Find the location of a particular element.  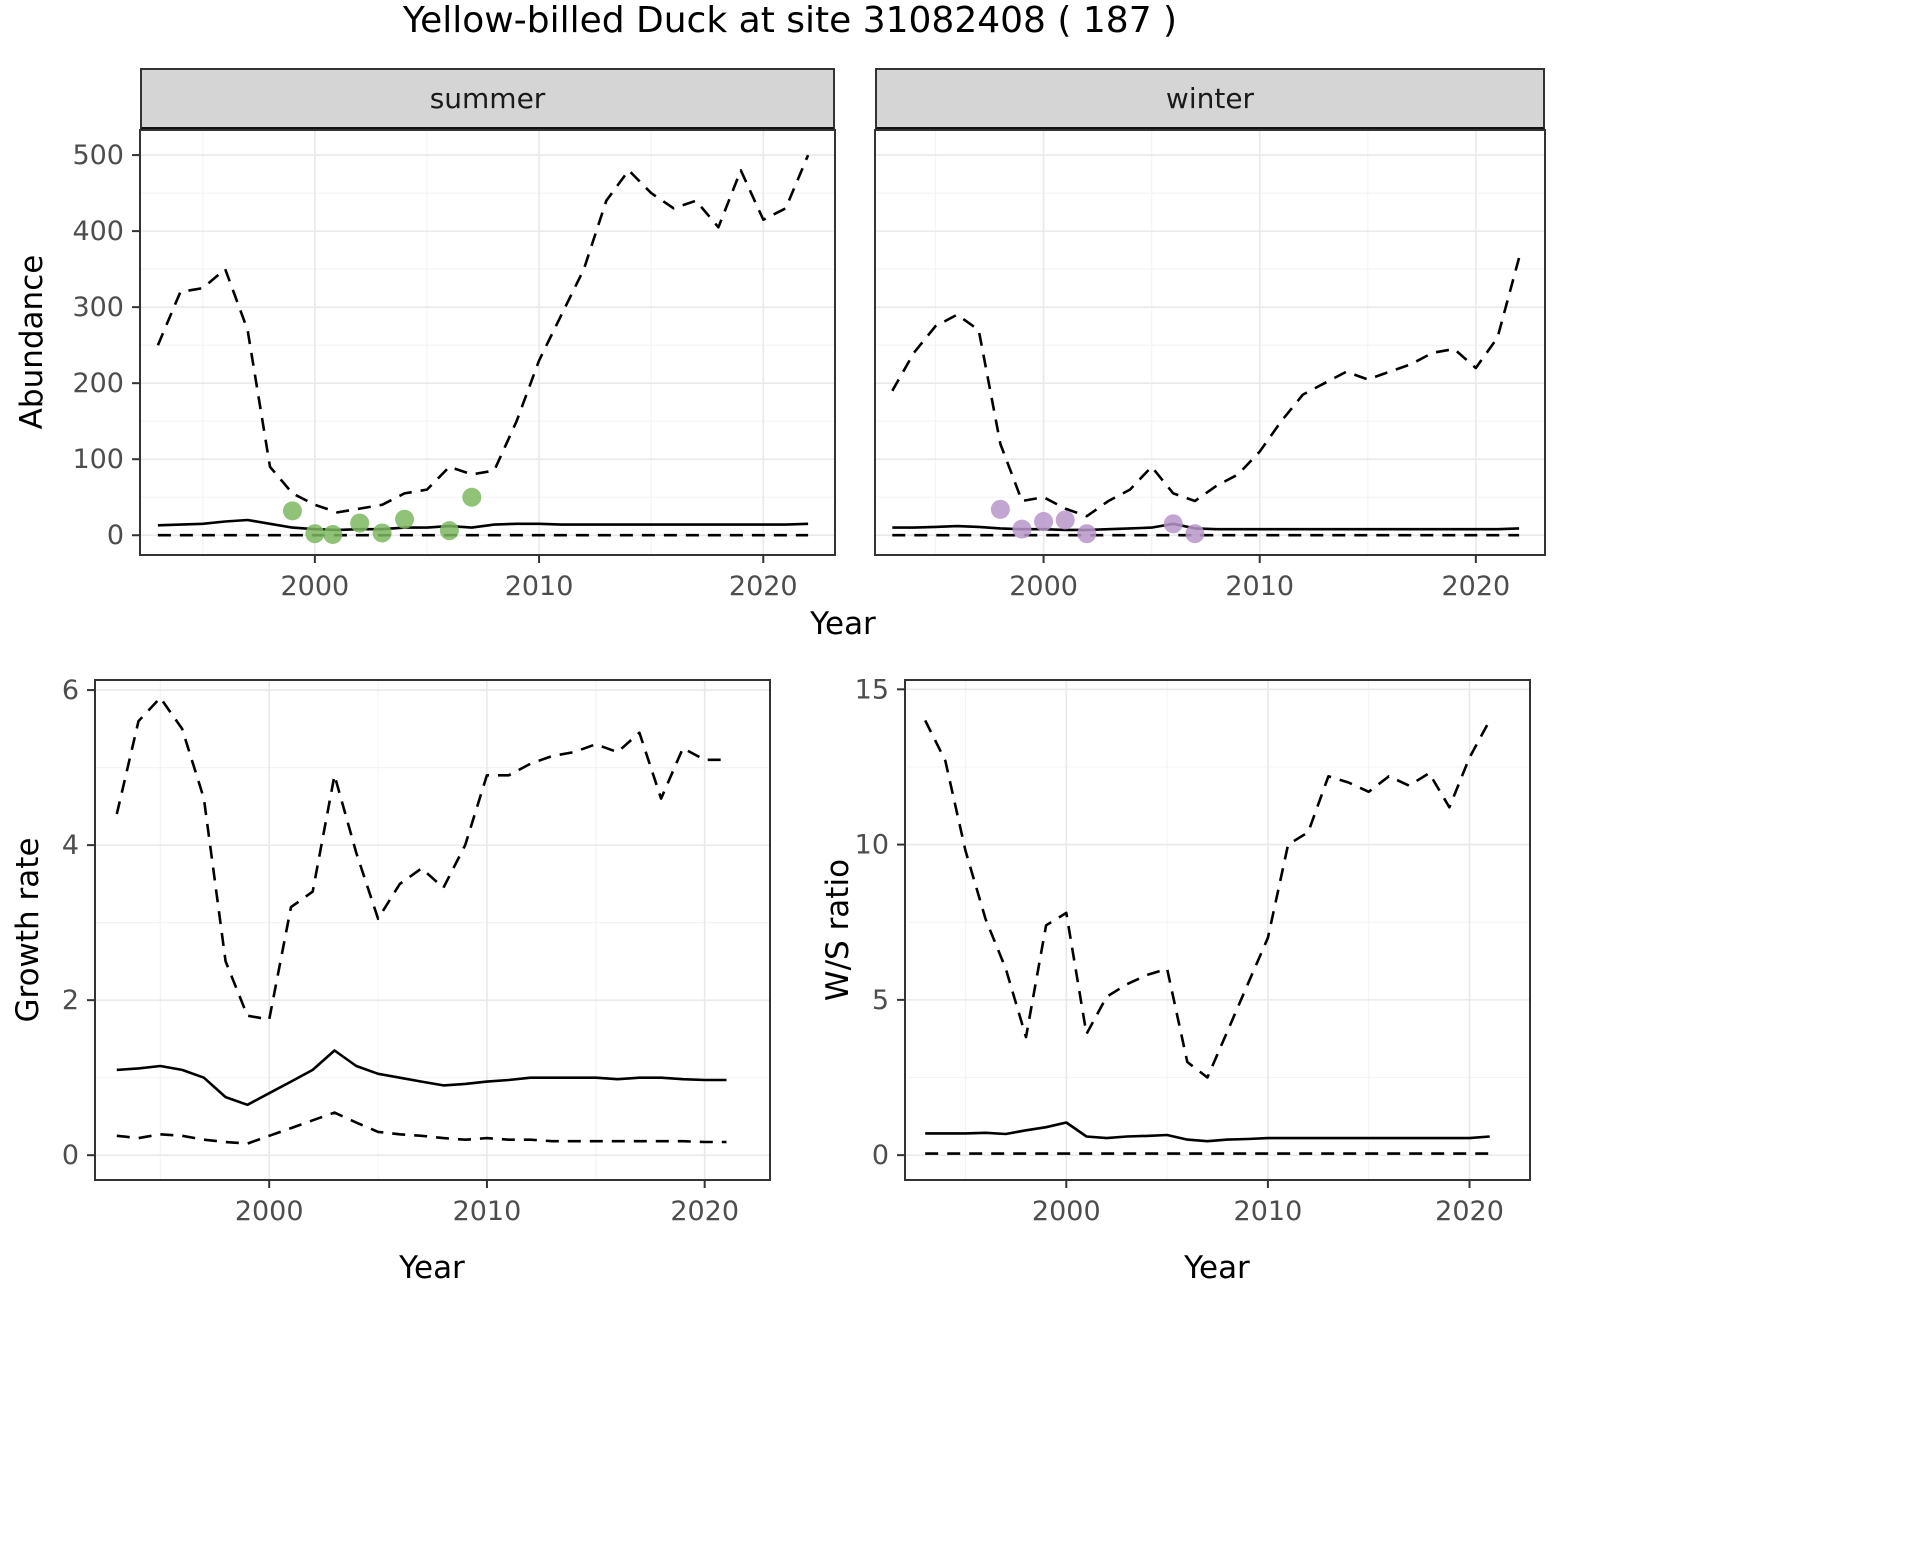

chart-growth-rate: 2000 2010 2020 0 2 4 6 is located at coordinates (416, 951).